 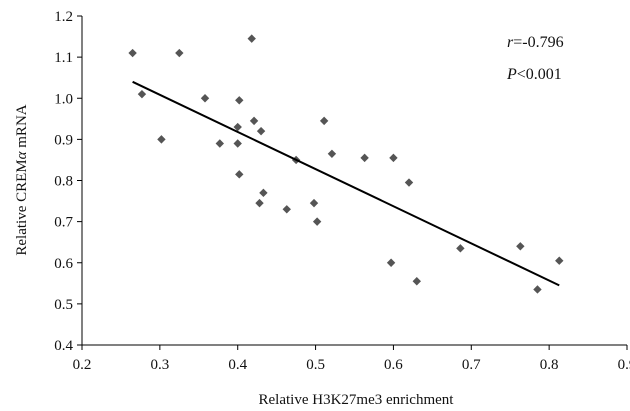 I want to click on p-value: <0.001, so click(x=539, y=74).